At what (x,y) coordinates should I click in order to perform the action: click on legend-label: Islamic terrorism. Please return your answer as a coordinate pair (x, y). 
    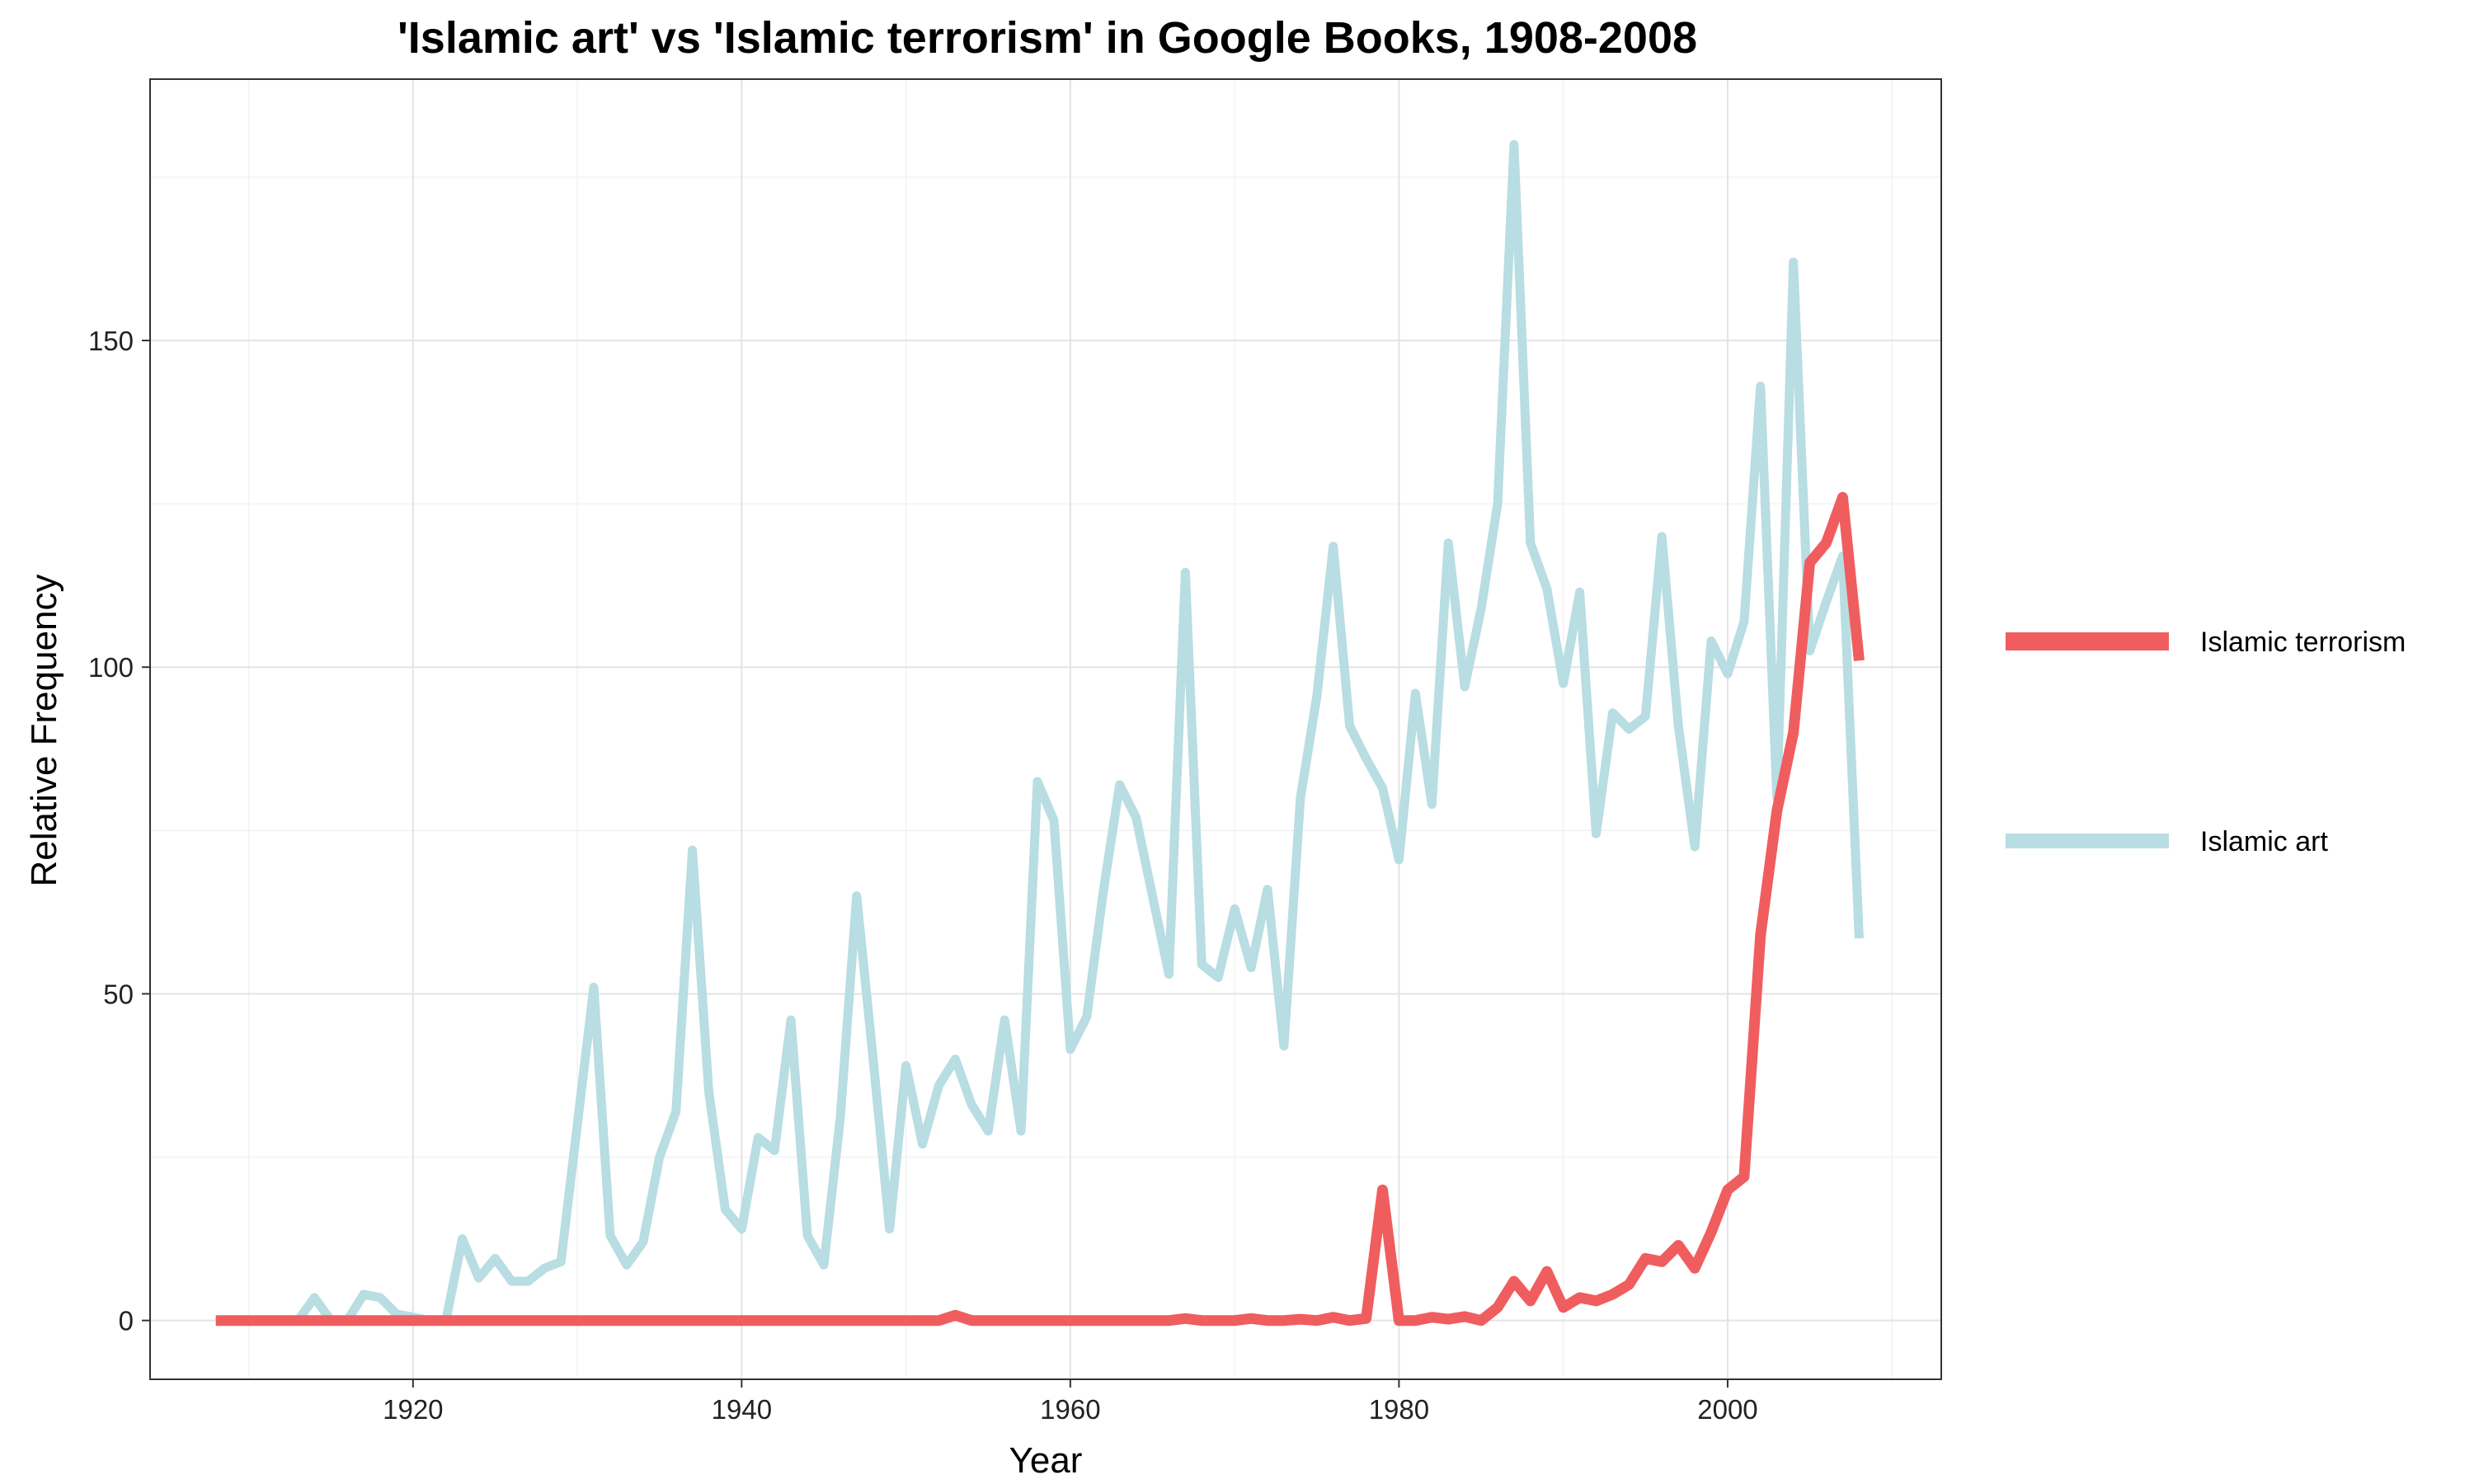
    Looking at the image, I should click on (2303, 642).